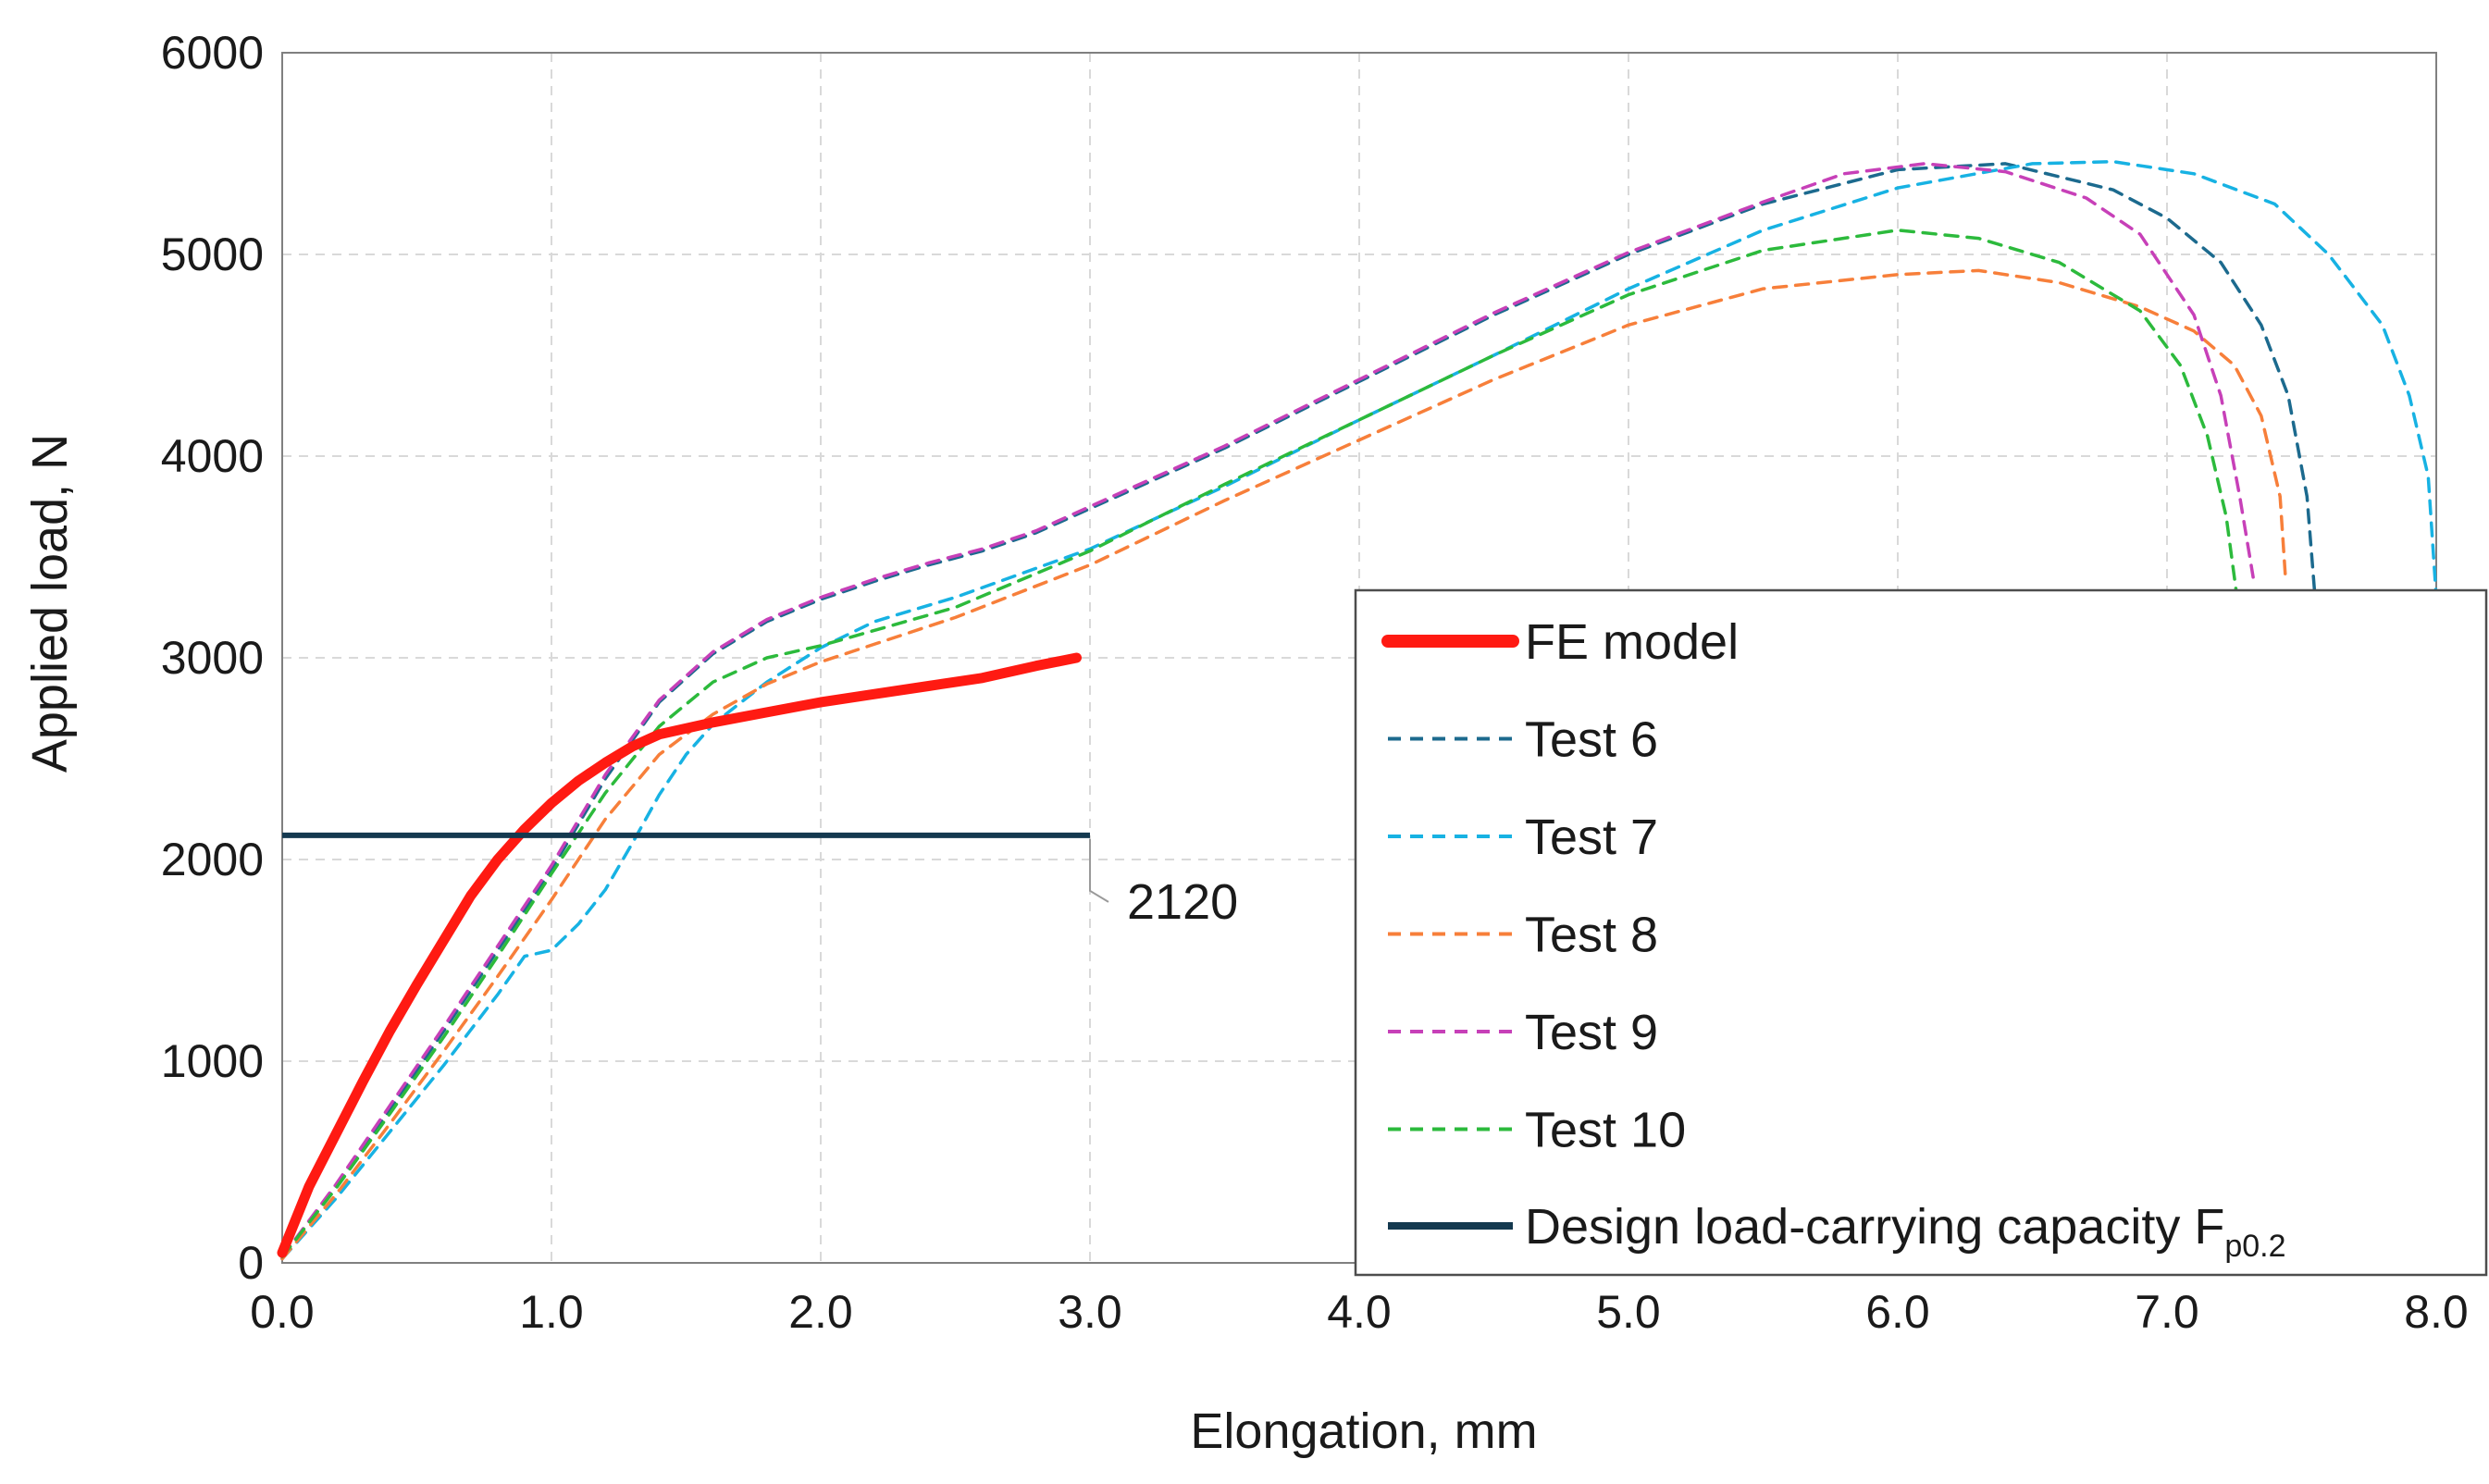 The width and height of the screenshot is (2489, 1484). Describe the element at coordinates (213, 456) in the screenshot. I see `y-tick-label: 4000` at that location.